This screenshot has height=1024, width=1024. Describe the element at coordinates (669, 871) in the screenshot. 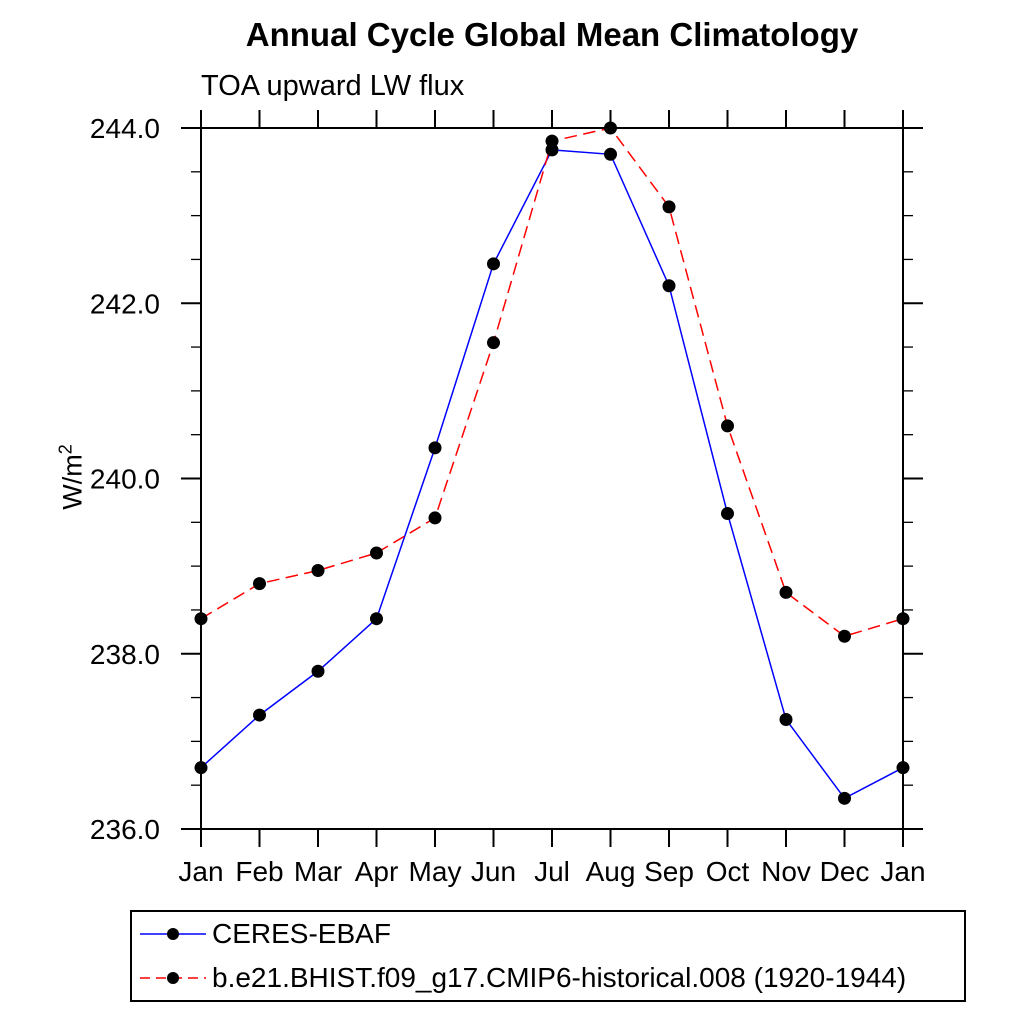

I see `x-tick-label: Sep` at that location.